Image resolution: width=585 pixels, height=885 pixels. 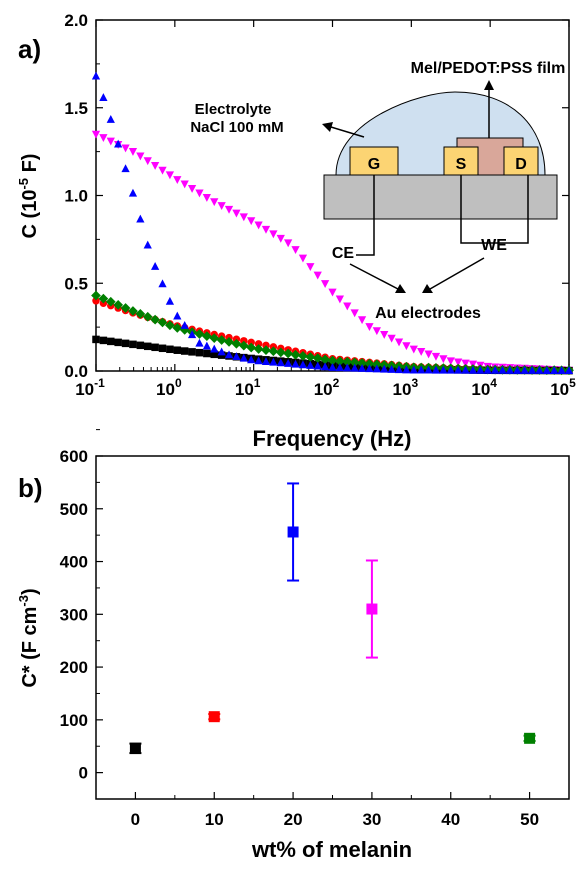 I want to click on gate-pad, so click(x=374, y=161).